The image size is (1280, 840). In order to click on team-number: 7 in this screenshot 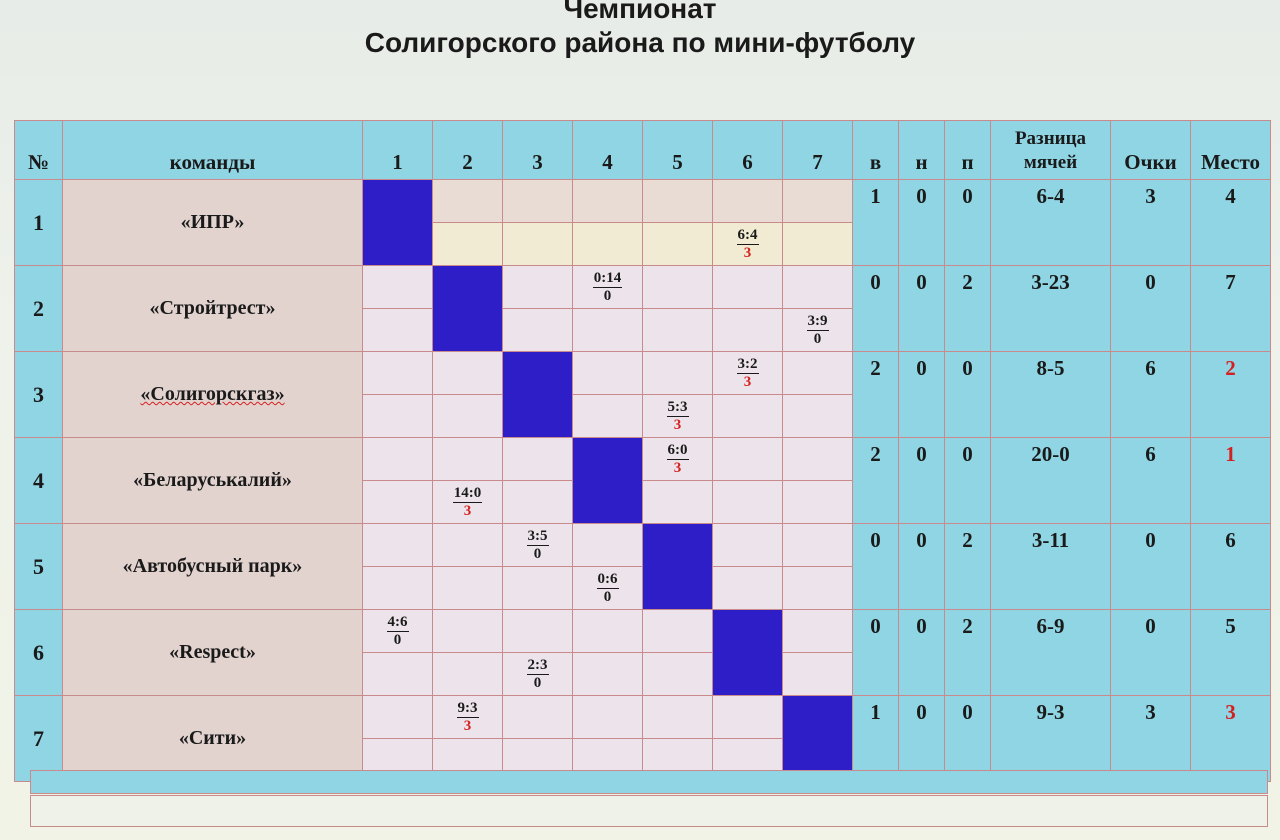, I will do `click(38, 738)`.